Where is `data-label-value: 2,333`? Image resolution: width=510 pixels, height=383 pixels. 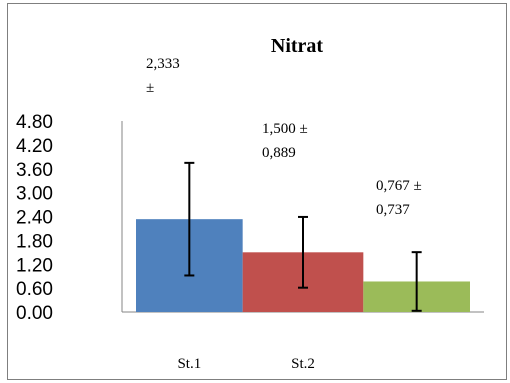
data-label-value: 2,333 is located at coordinates (163, 64).